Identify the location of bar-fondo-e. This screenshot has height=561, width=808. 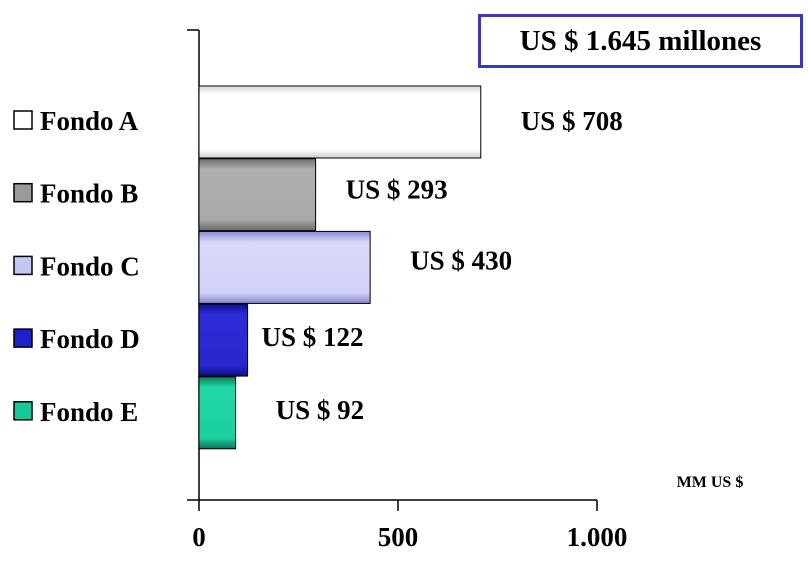
(217, 413).